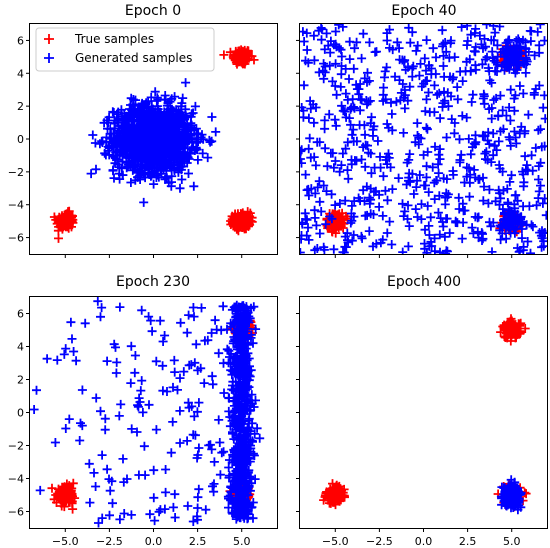  Describe the element at coordinates (423, 11) in the screenshot. I see `panel-title: Epoch 40` at that location.